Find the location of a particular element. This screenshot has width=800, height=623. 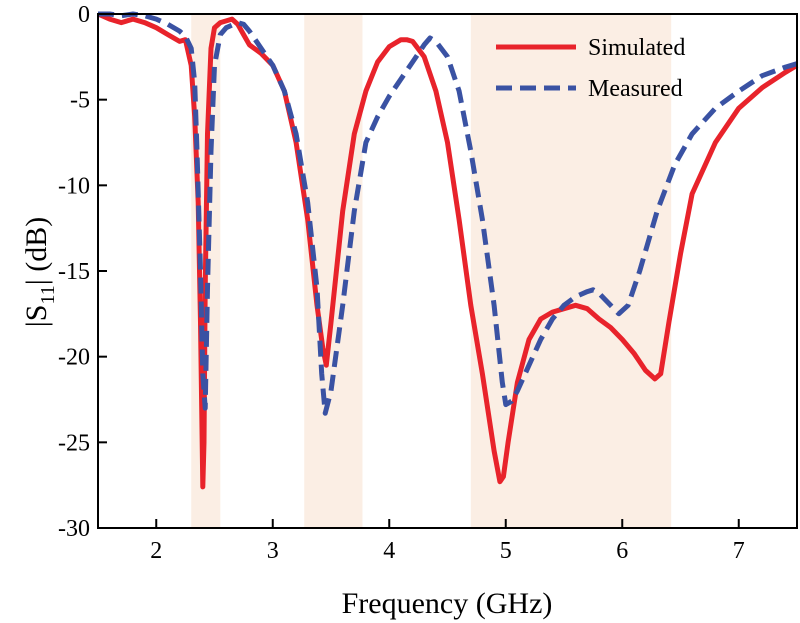

x-tick-label-2: 2 is located at coordinates (156, 551).